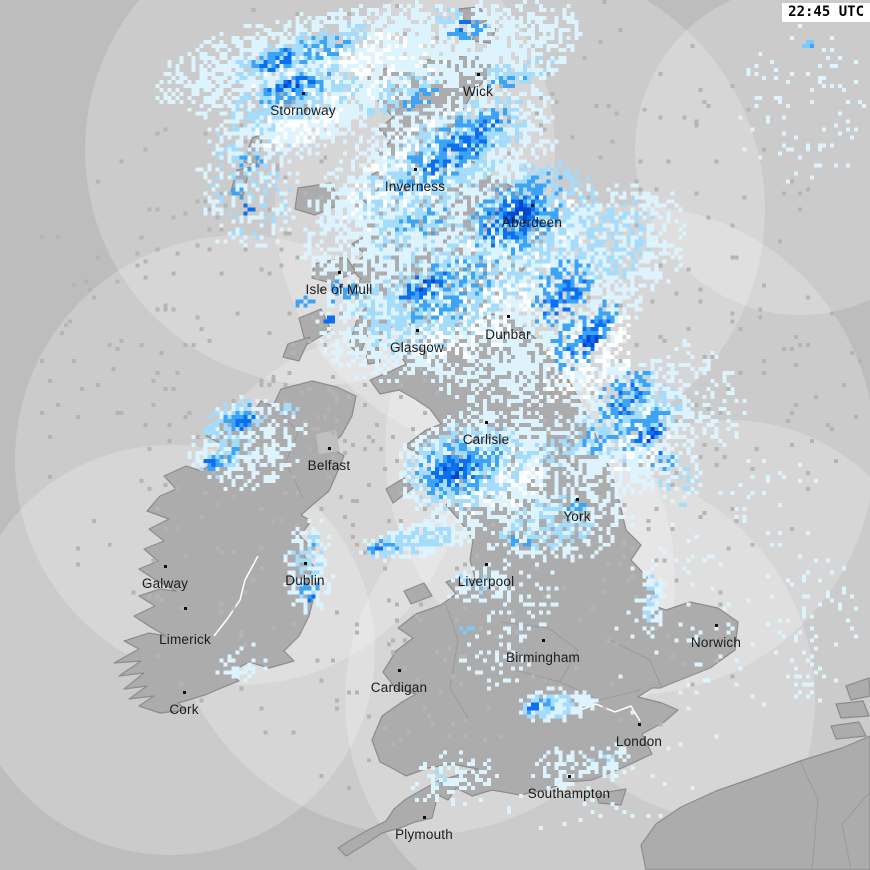  What do you see at coordinates (639, 741) in the screenshot?
I see `city-label: London` at bounding box center [639, 741].